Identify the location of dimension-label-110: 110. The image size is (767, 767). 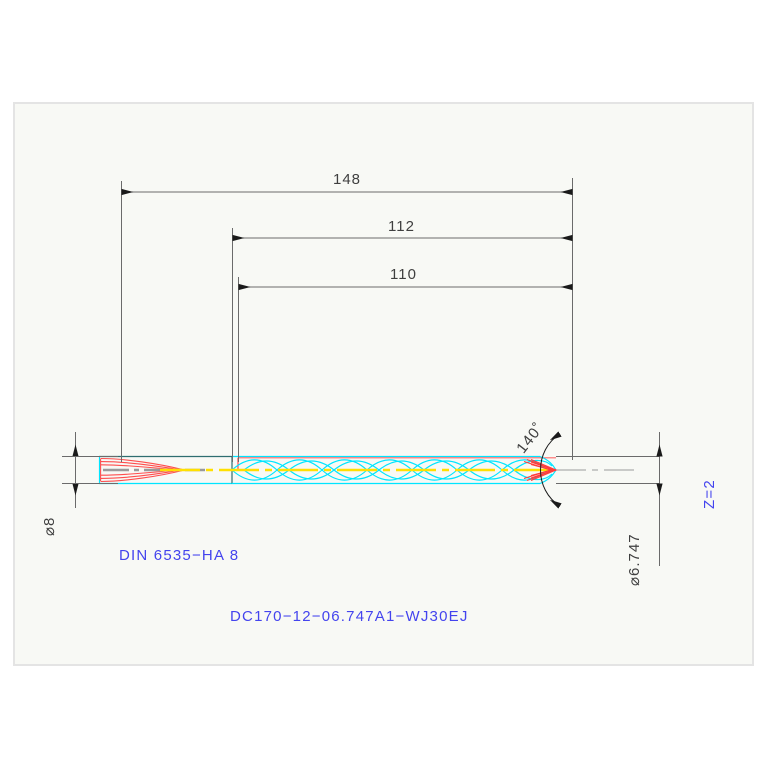
(403, 274).